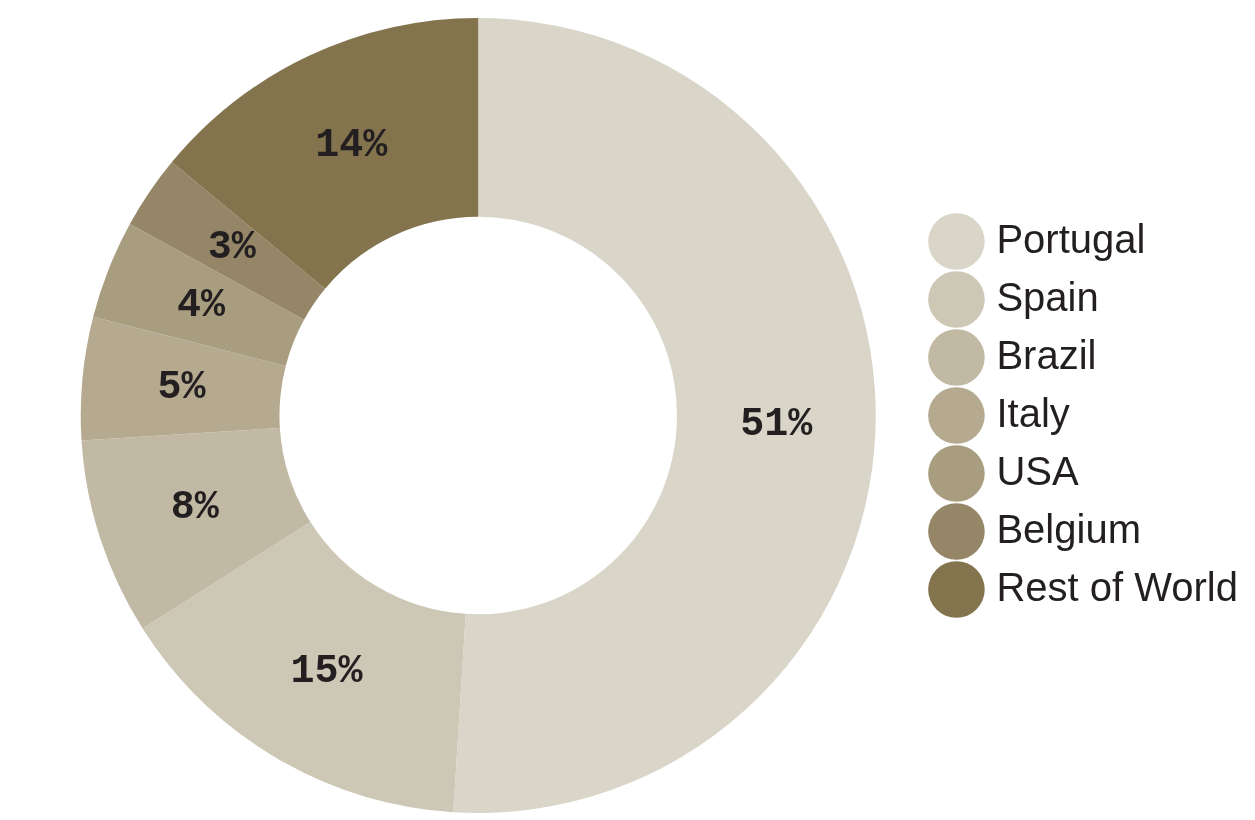  Describe the element at coordinates (777, 424) in the screenshot. I see `data-label: 51%` at that location.